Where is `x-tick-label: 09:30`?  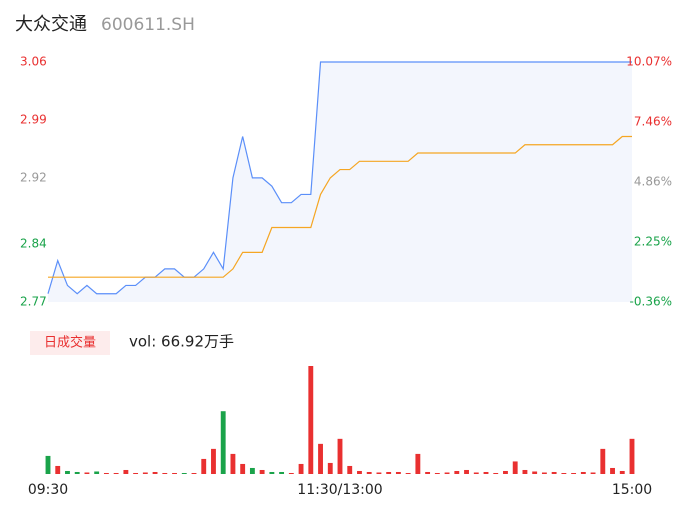
x-tick-label: 09:30 is located at coordinates (48, 490).